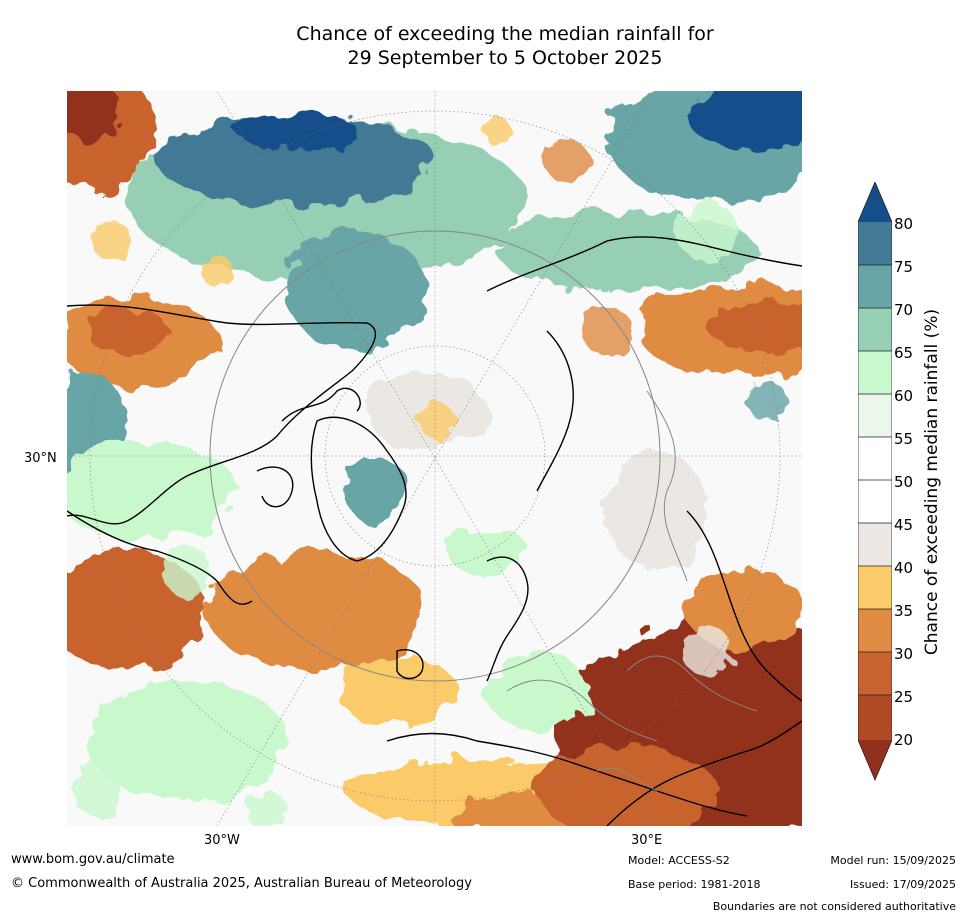  What do you see at coordinates (904, 353) in the screenshot?
I see `colorbar-tick-label: 65` at bounding box center [904, 353].